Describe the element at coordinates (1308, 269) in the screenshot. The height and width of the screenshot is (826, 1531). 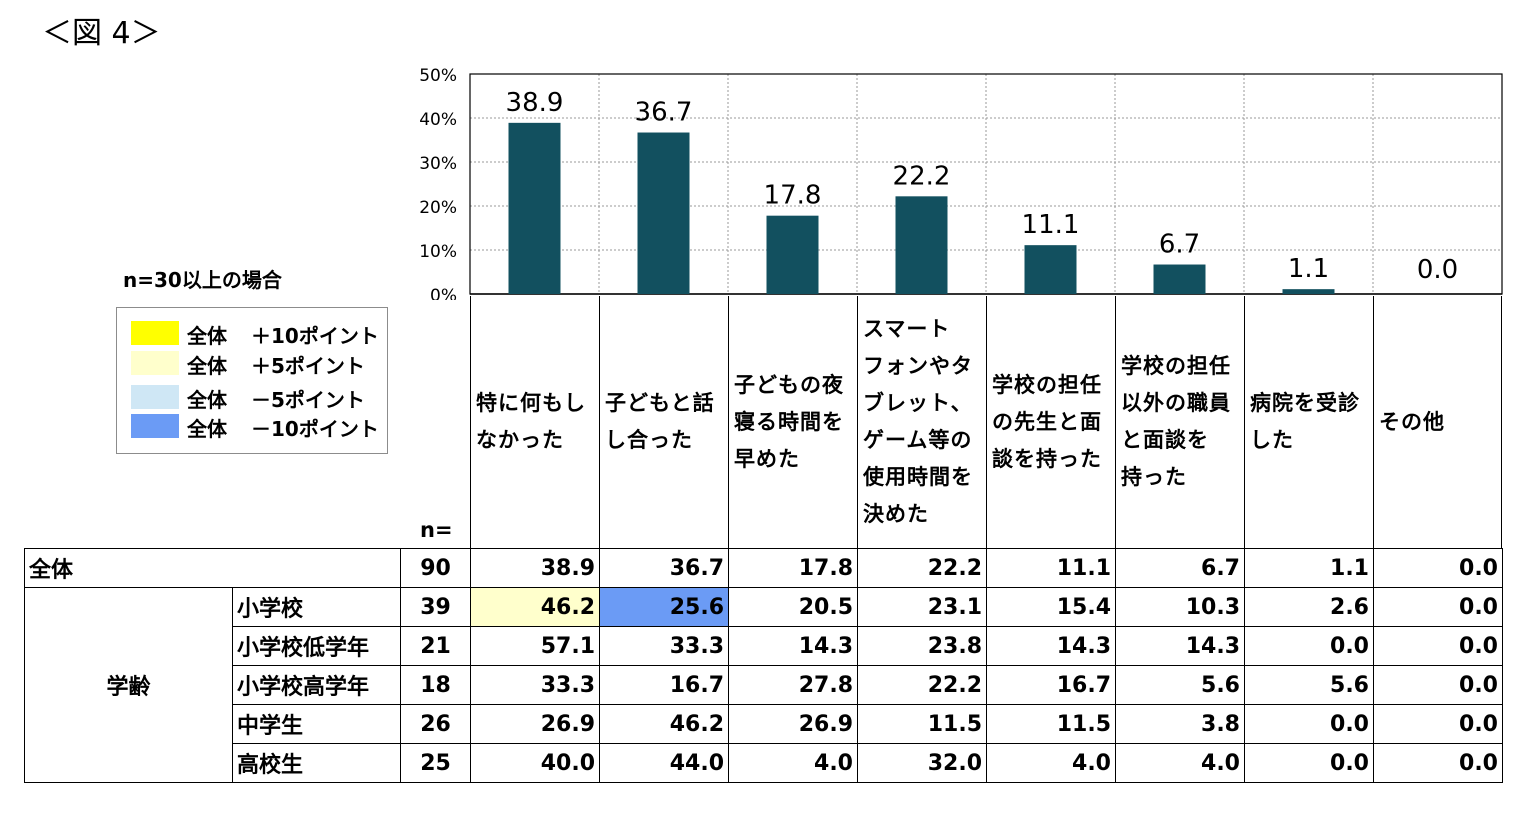
I see `bar-value-label: 1.1` at that location.